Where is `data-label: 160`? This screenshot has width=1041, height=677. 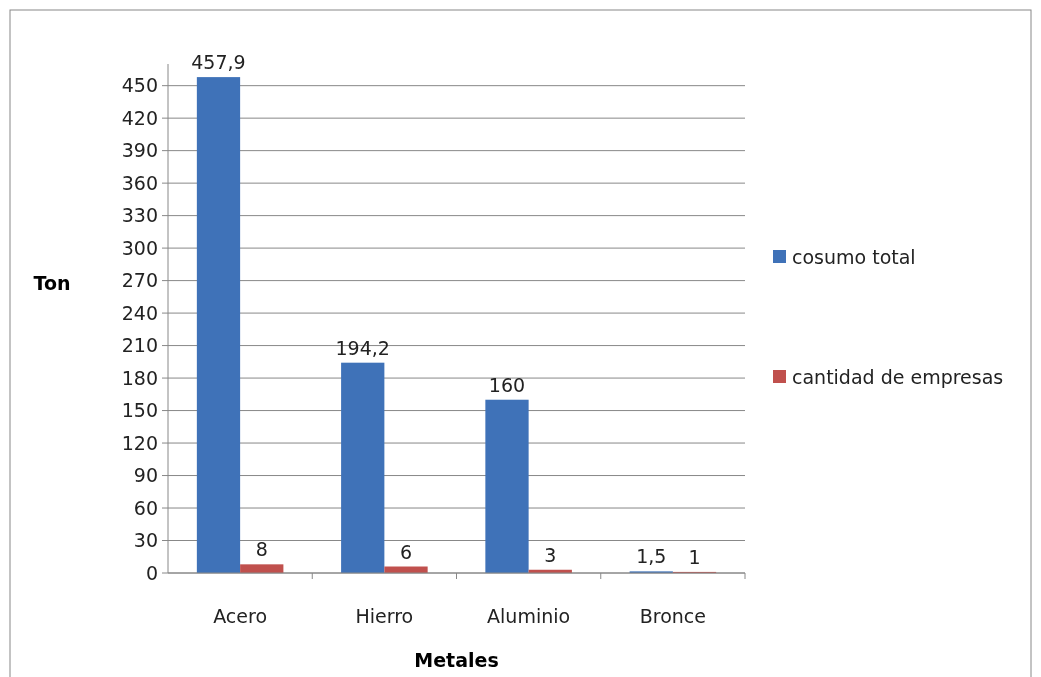 data-label: 160 is located at coordinates (507, 384).